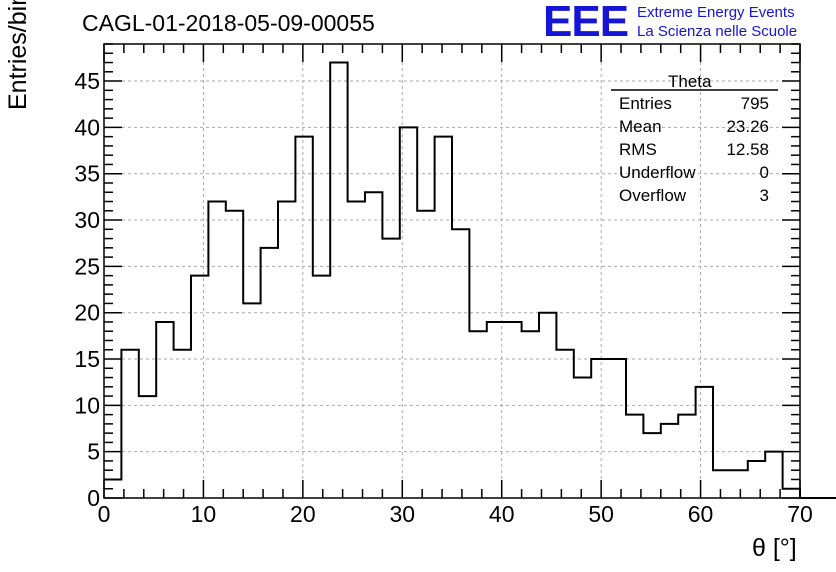 This screenshot has height=572, width=836. Describe the element at coordinates (93, 498) in the screenshot. I see `y-tick-label: 0` at that location.